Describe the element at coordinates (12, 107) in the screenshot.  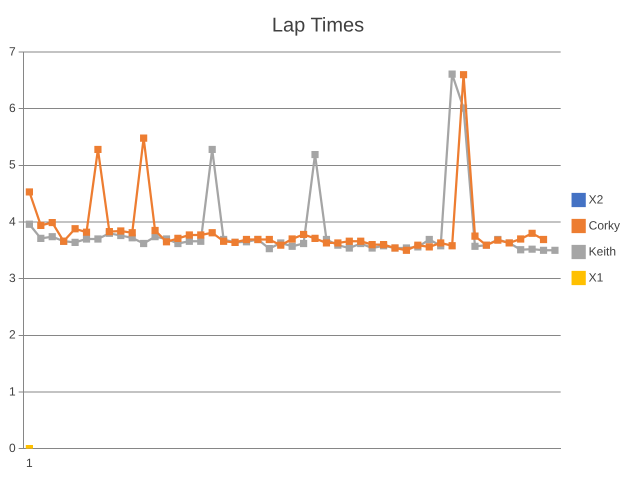
I see `y-tick-label: 6` at that location.